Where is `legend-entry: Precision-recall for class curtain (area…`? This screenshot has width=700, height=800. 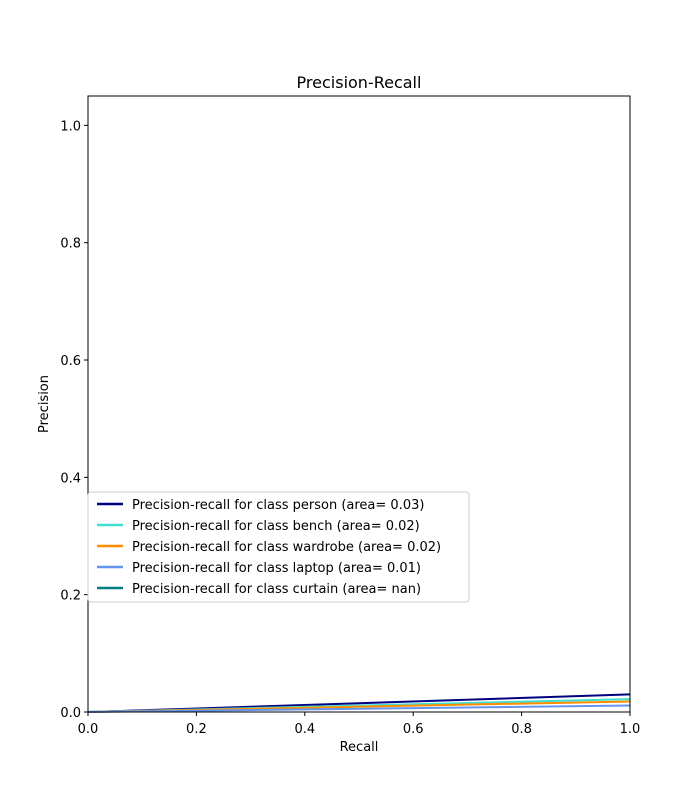
legend-entry: Precision-recall for class curtain (area… is located at coordinates (276, 589).